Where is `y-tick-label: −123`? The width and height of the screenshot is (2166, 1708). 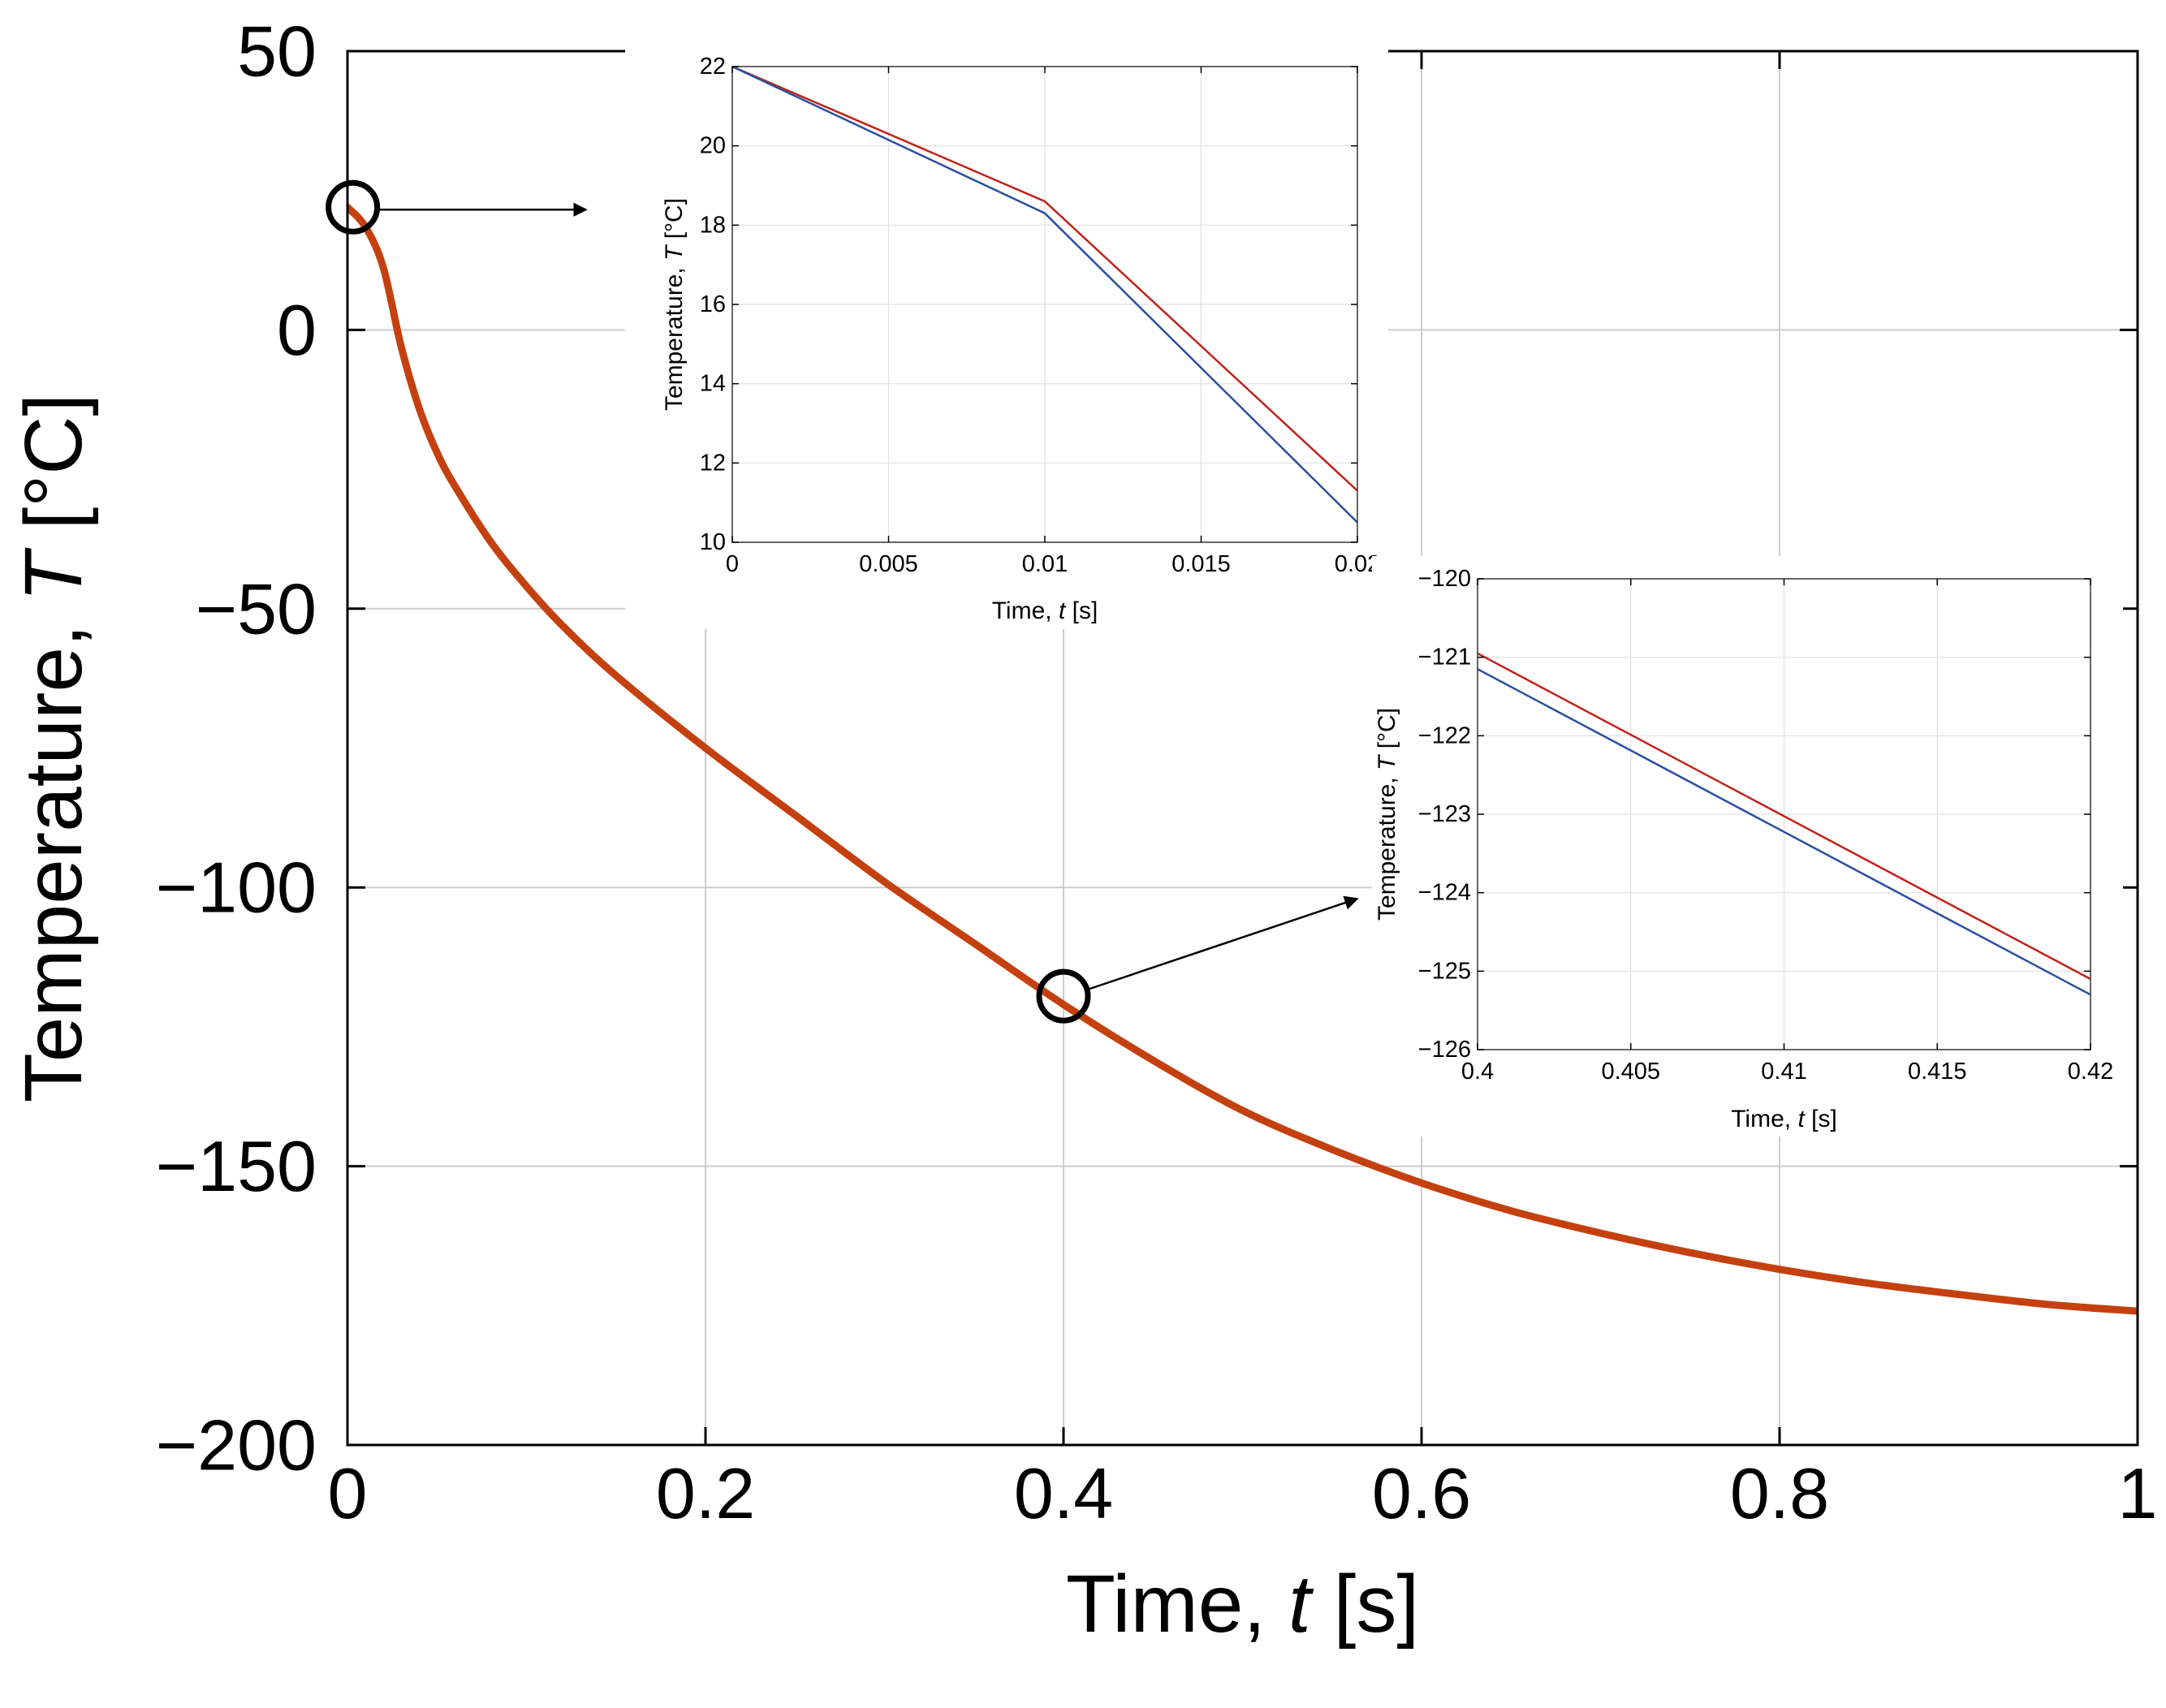 y-tick-label: −123 is located at coordinates (1445, 814).